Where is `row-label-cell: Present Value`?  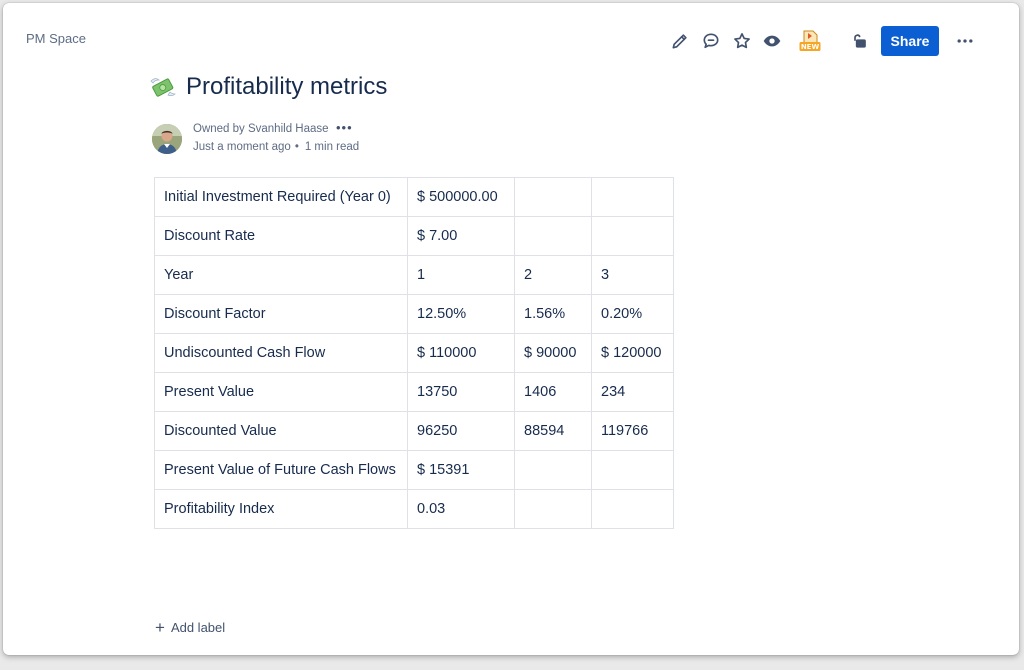 row-label-cell: Present Value is located at coordinates (281, 392).